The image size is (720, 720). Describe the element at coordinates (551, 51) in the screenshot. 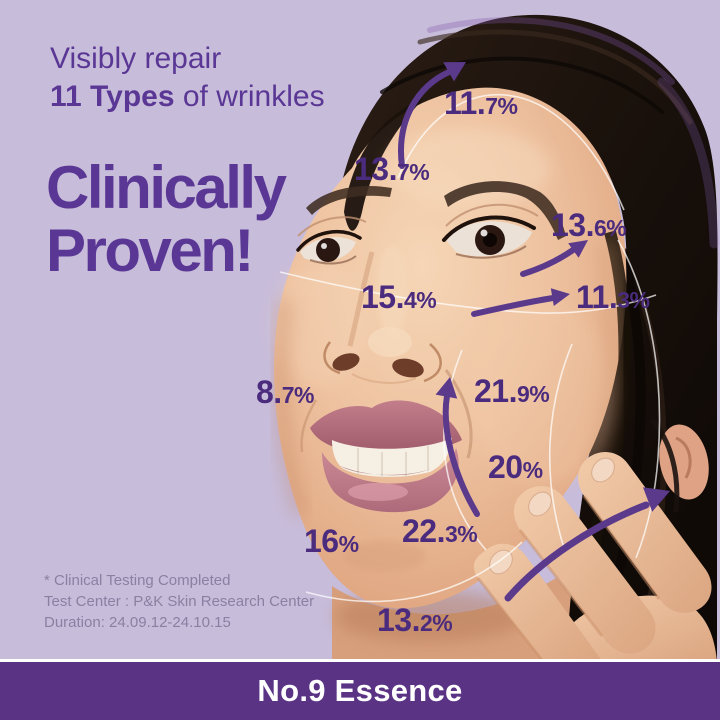

I see `hair-purple-sheen` at that location.